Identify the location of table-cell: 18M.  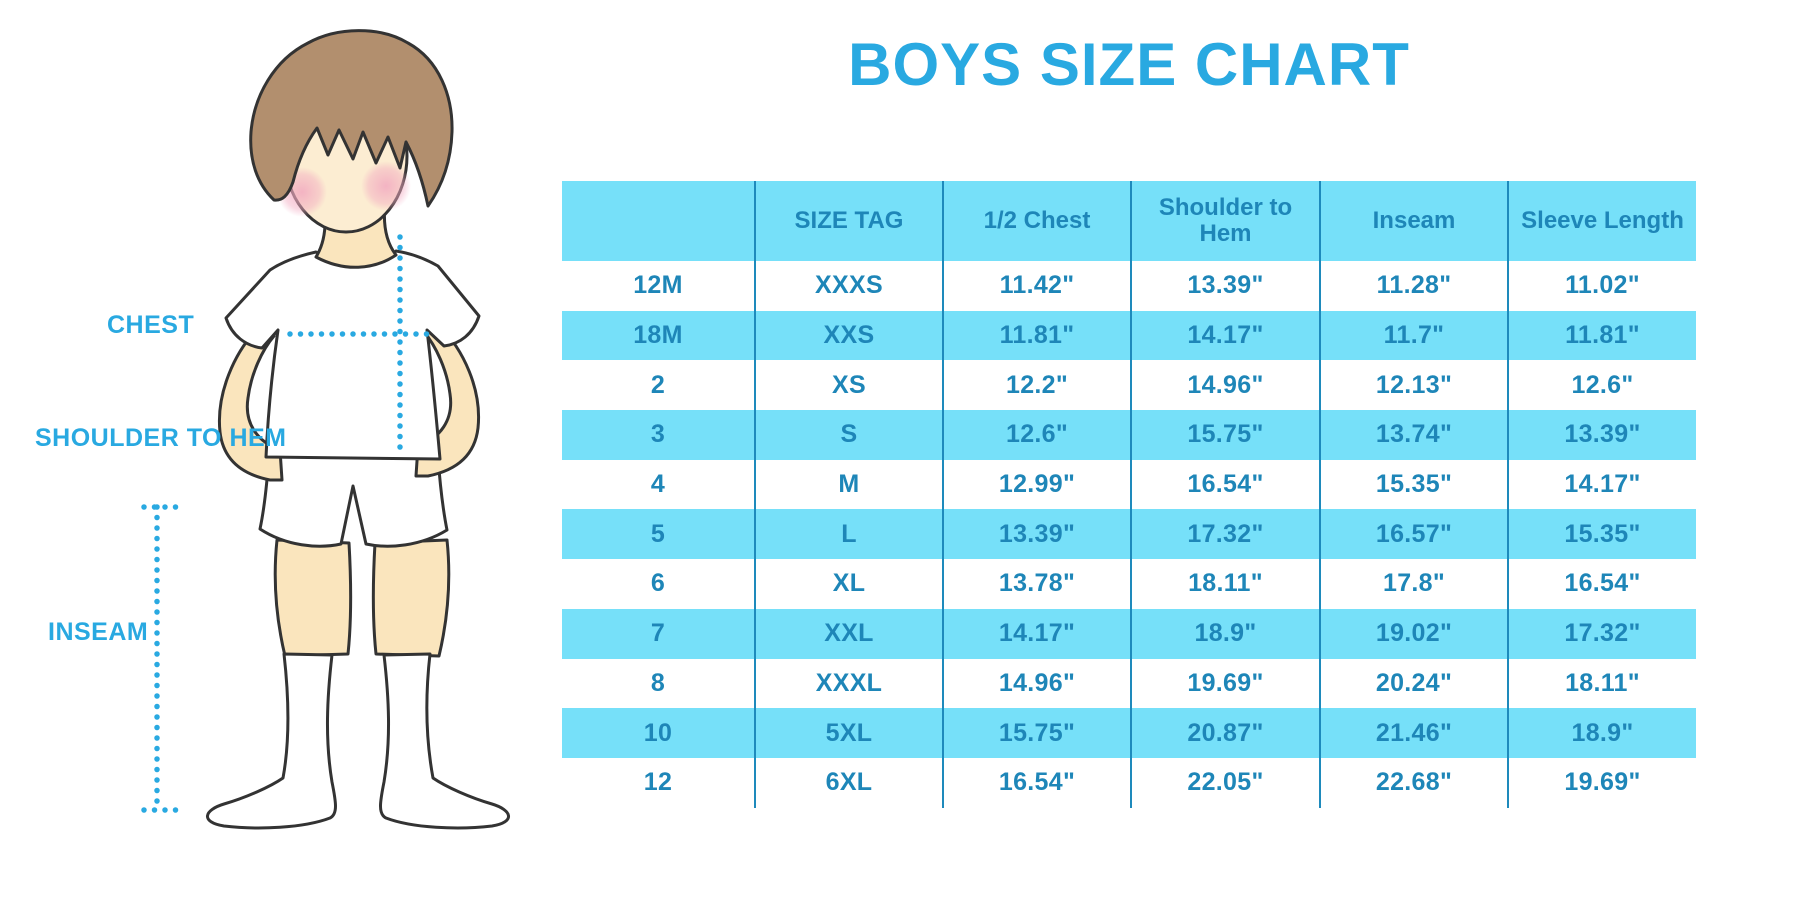
(658, 335).